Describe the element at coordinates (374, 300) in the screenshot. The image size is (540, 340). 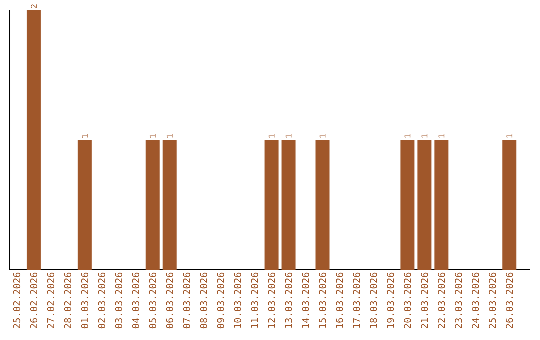
I see `x-tick-label: 18.03.2026` at that location.